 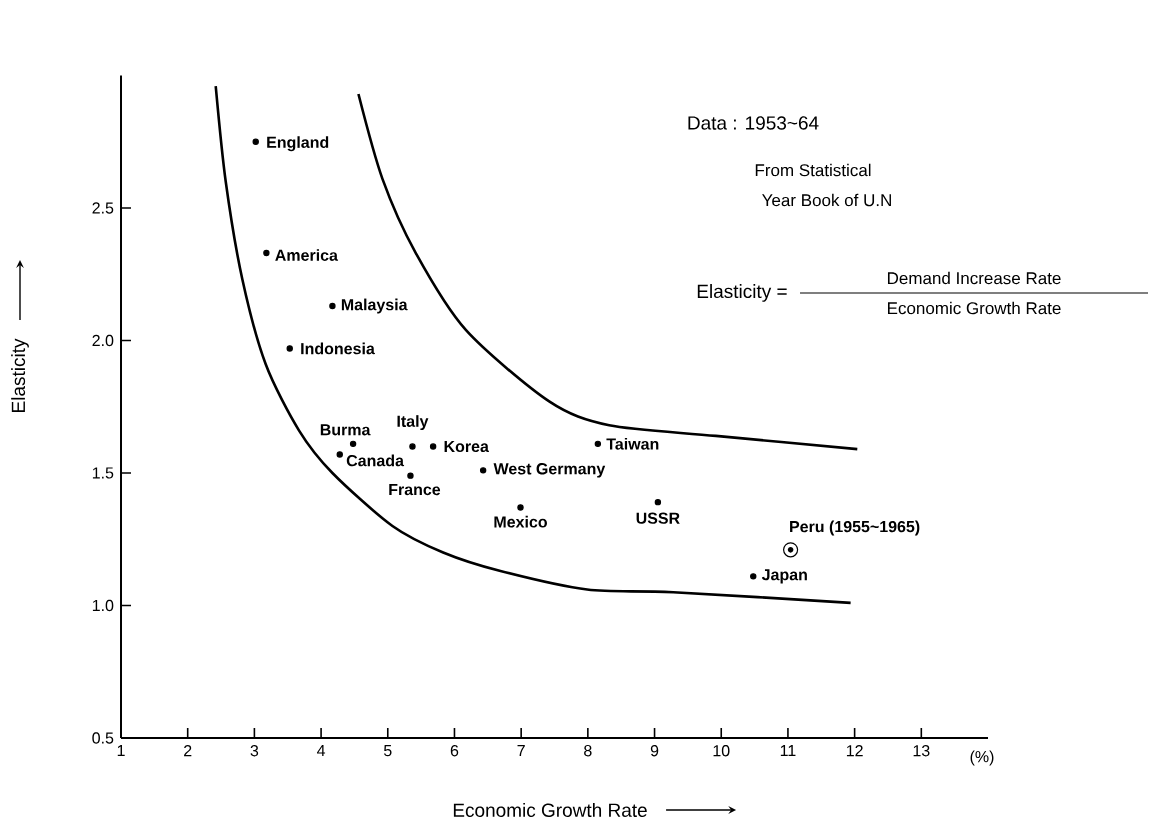 I want to click on annotation: England, so click(x=298, y=144).